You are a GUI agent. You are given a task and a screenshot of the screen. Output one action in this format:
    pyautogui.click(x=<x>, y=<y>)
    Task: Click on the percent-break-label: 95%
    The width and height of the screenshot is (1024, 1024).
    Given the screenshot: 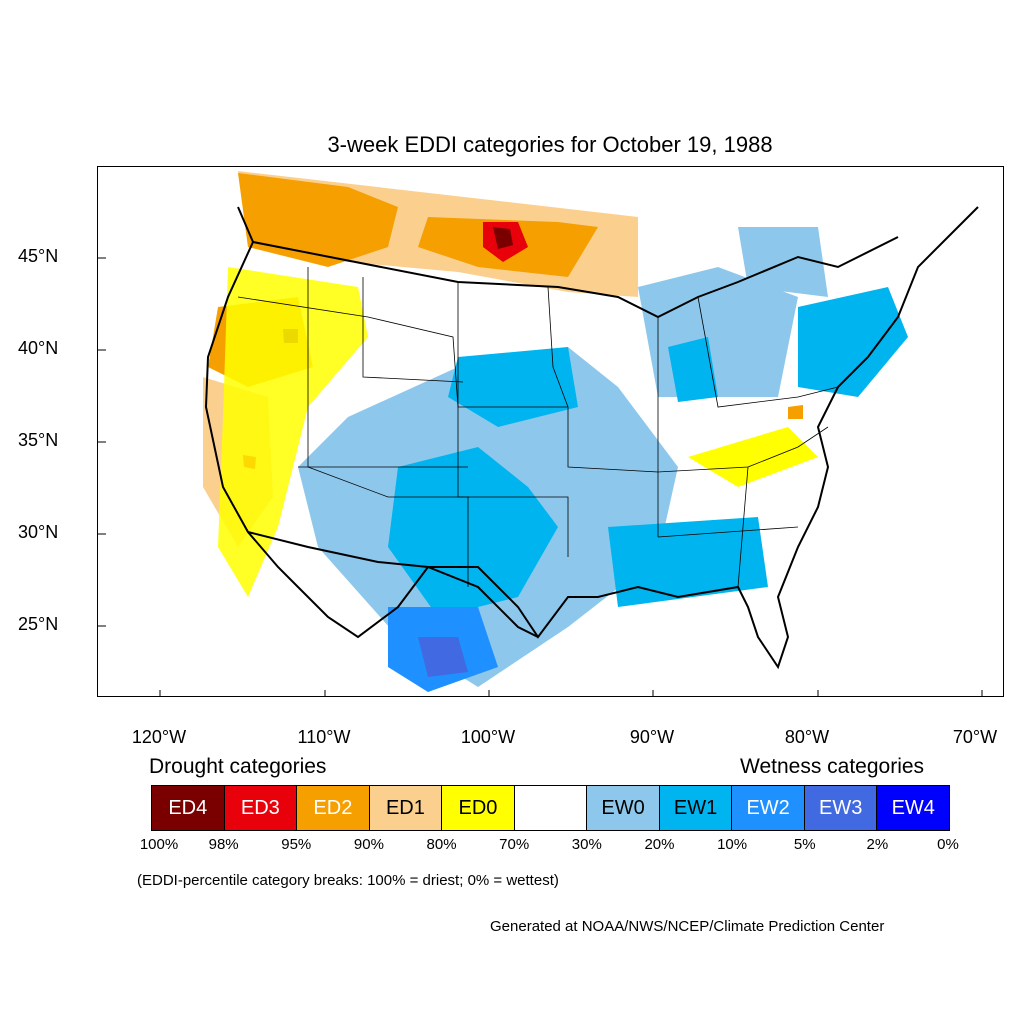 What is the action you would take?
    pyautogui.click(x=296, y=844)
    